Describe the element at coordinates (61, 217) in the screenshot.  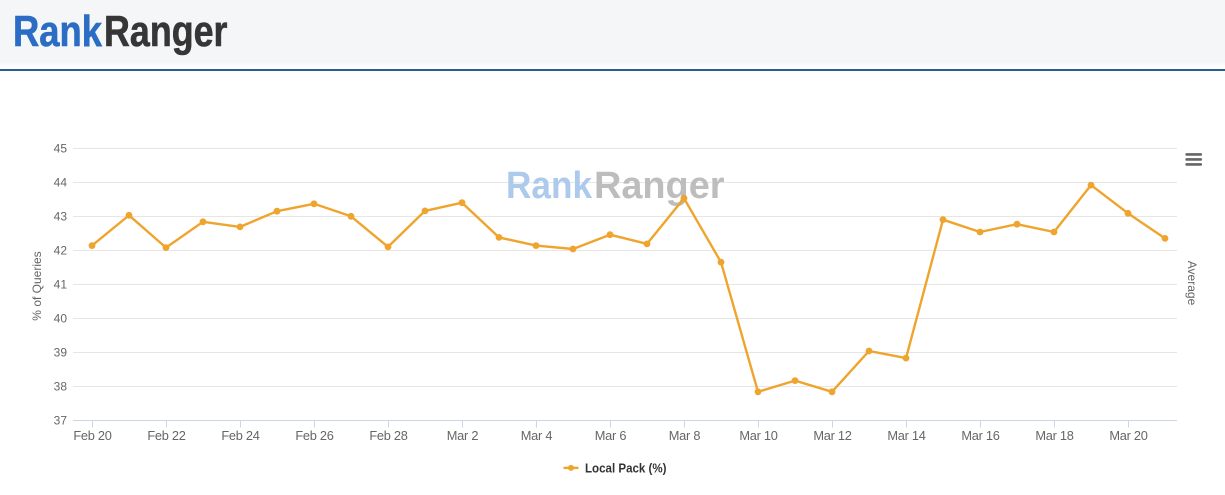
I see `svg-text: 43` at that location.